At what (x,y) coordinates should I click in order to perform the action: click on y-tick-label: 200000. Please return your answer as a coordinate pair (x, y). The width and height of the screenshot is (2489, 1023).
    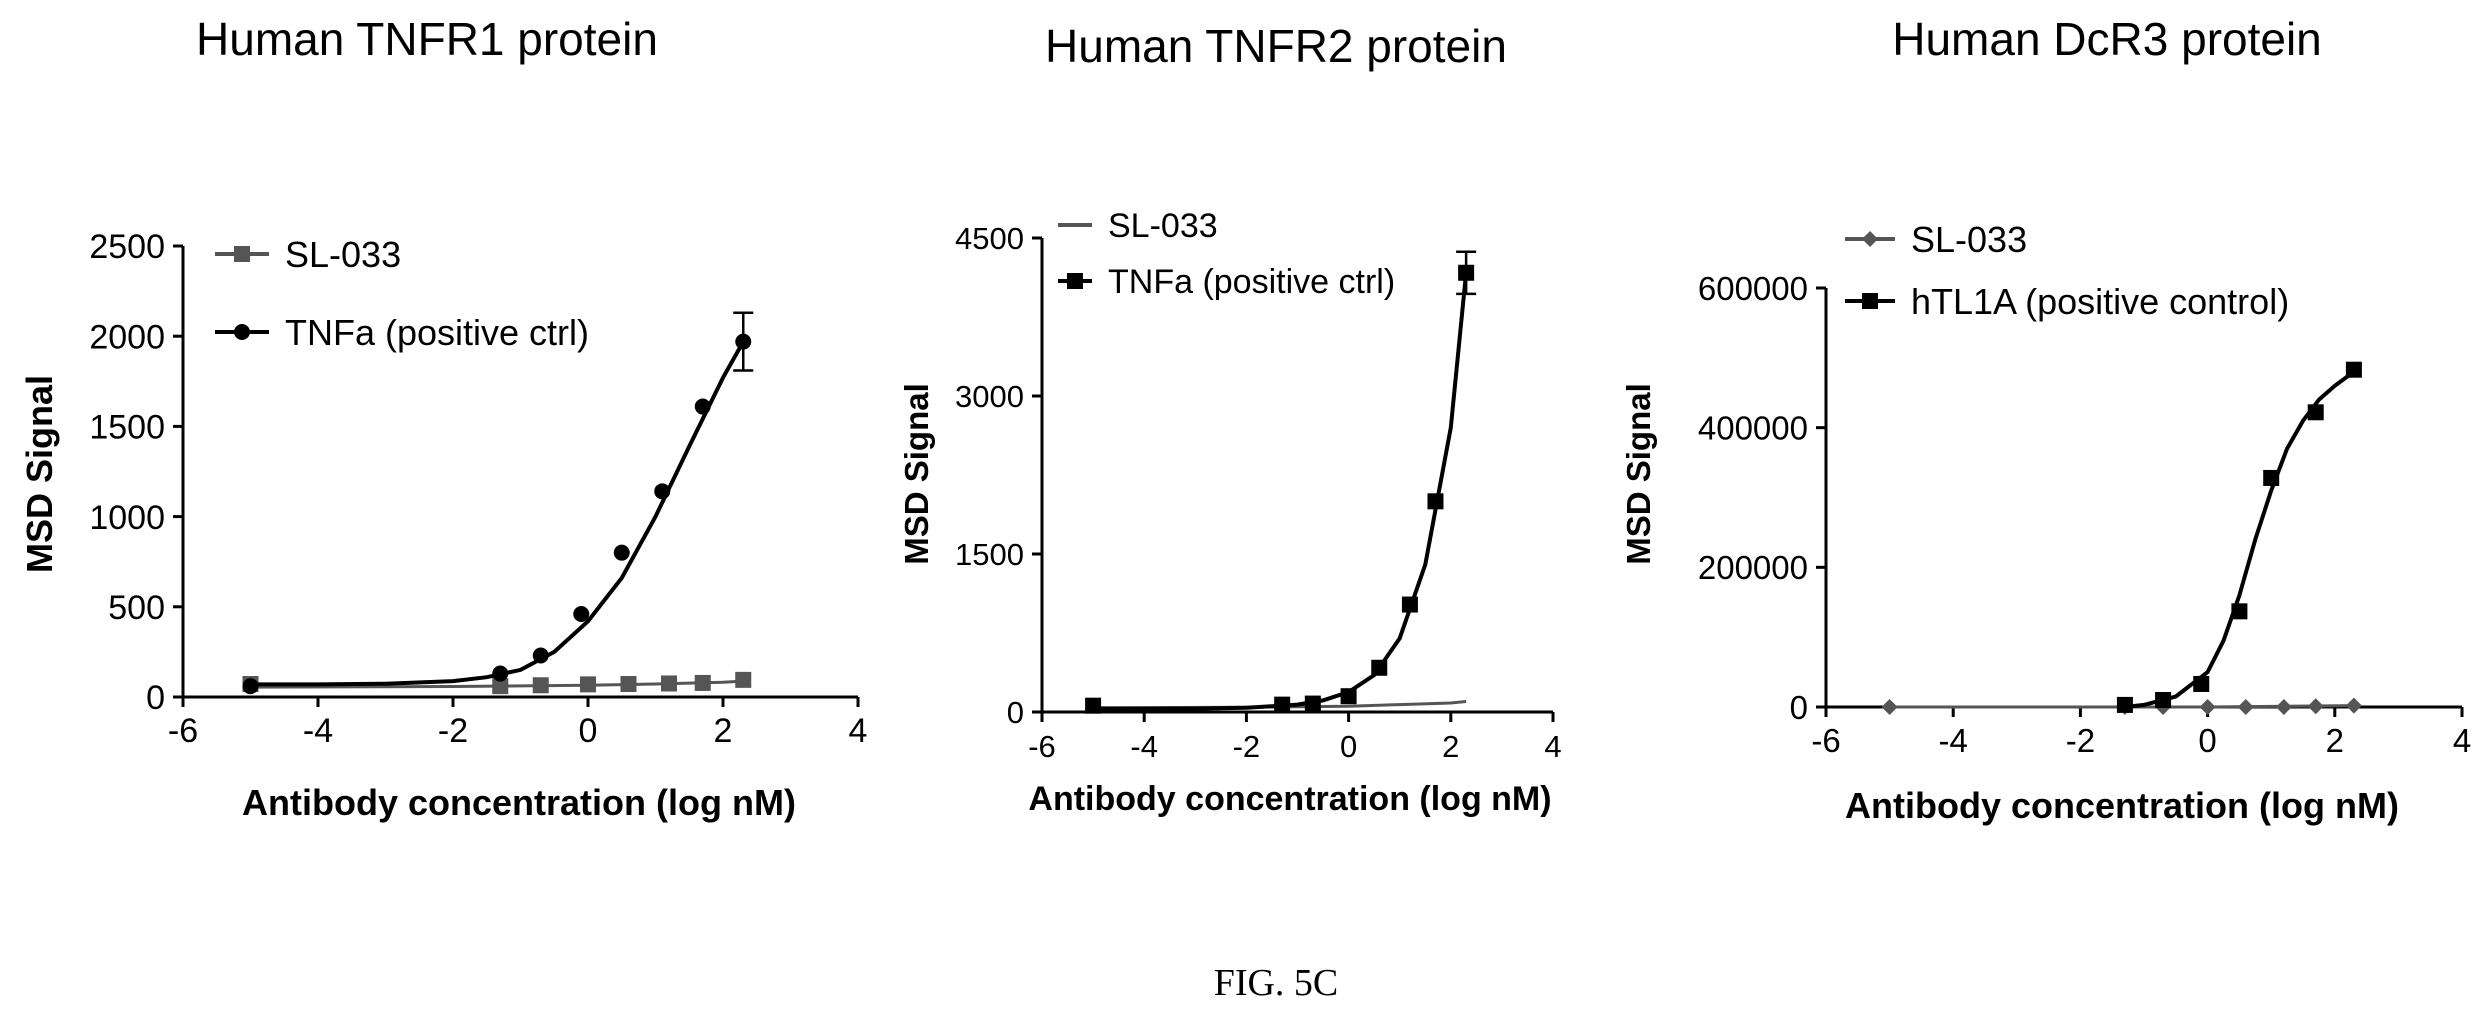
    Looking at the image, I should click on (1753, 567).